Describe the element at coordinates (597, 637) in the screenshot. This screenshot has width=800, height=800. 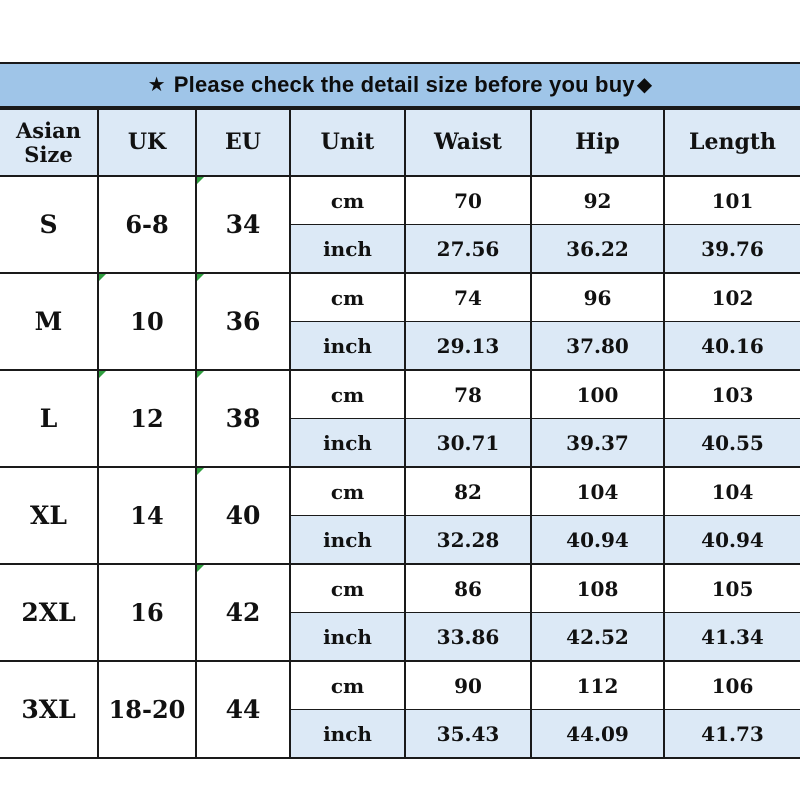
I see `cell-hip-inch: 42.52` at that location.